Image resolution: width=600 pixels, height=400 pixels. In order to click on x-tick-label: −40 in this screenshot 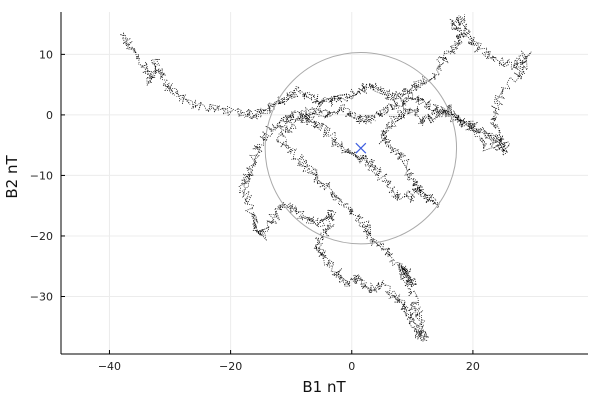, I will do `click(109, 366)`.